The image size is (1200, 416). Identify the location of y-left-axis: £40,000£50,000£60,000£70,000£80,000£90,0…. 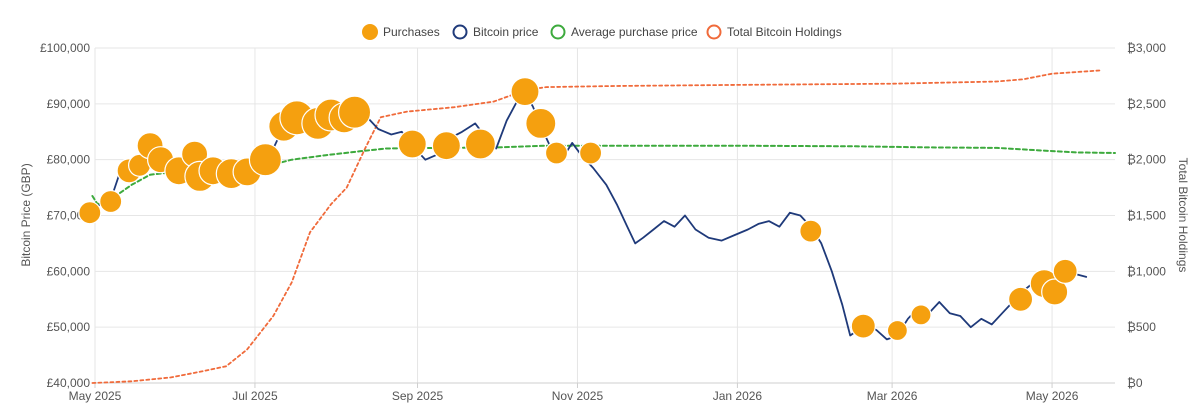
(65, 215).